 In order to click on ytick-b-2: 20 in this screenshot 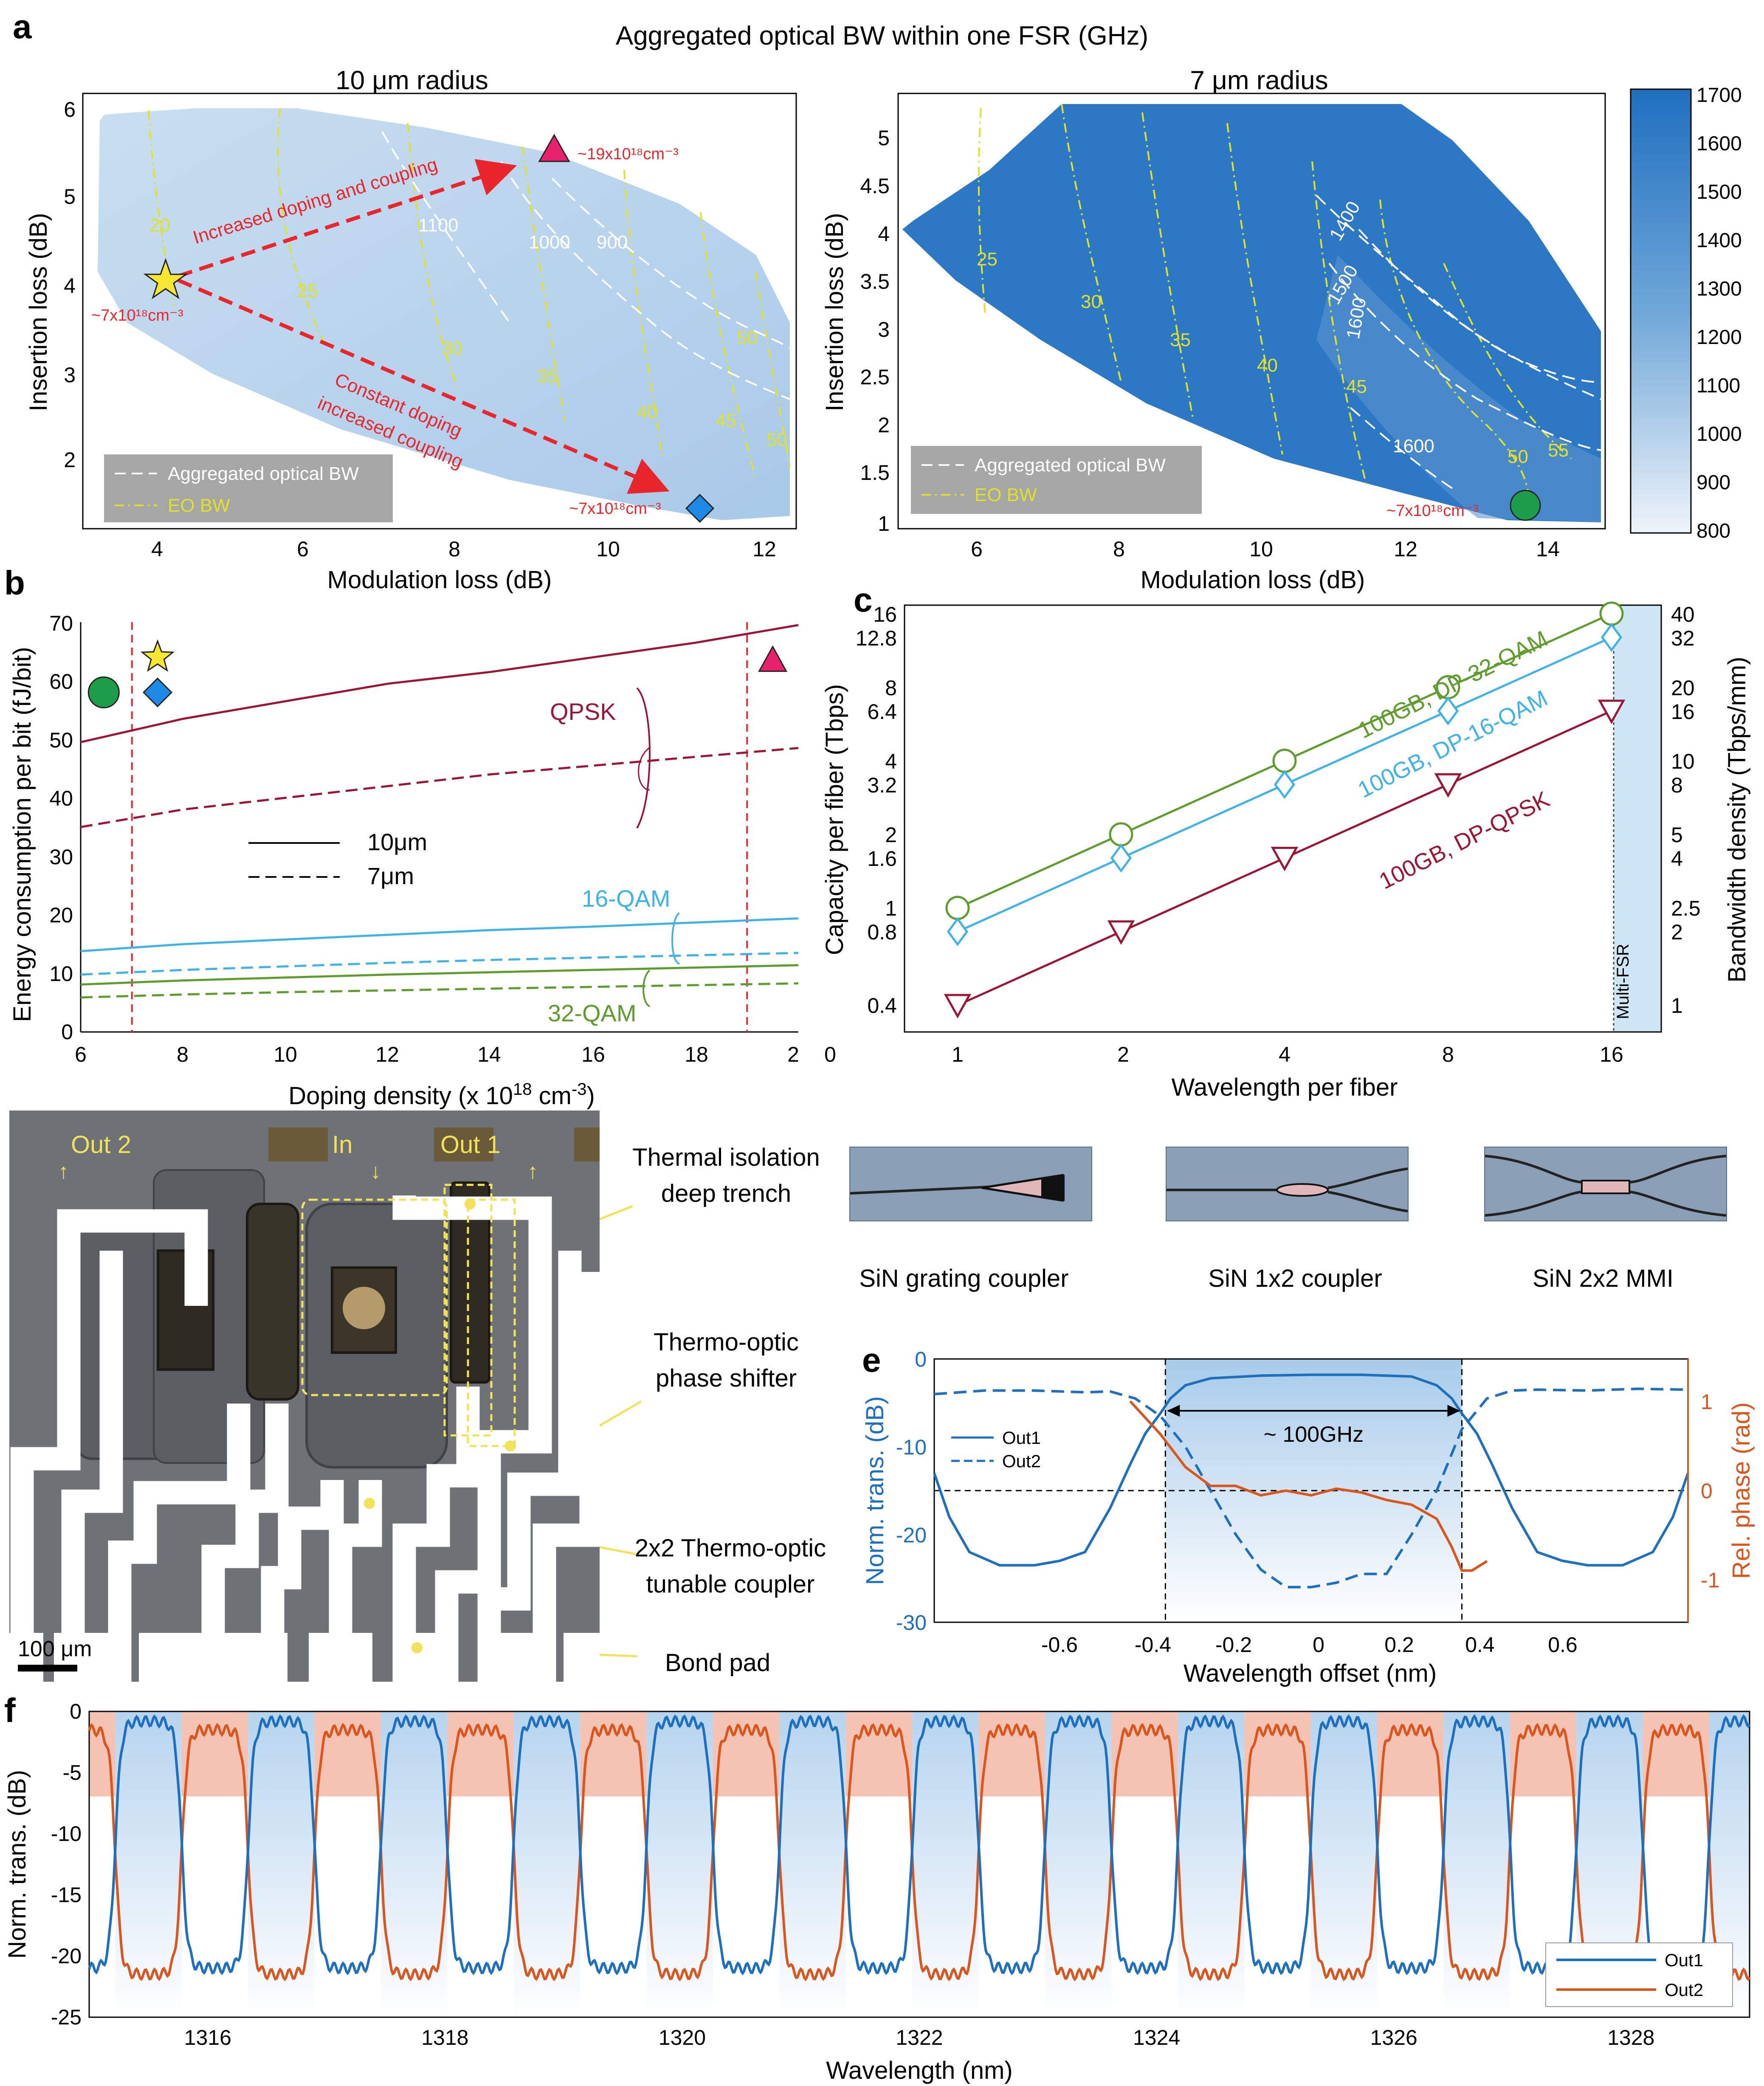, I will do `click(61, 915)`.